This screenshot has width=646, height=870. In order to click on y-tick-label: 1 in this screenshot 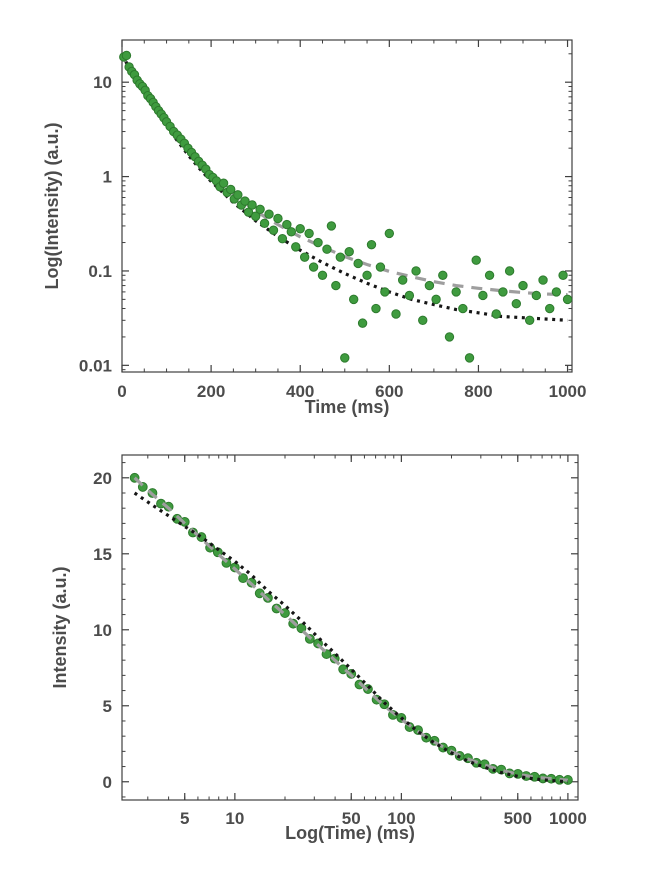, I will do `click(107, 177)`.